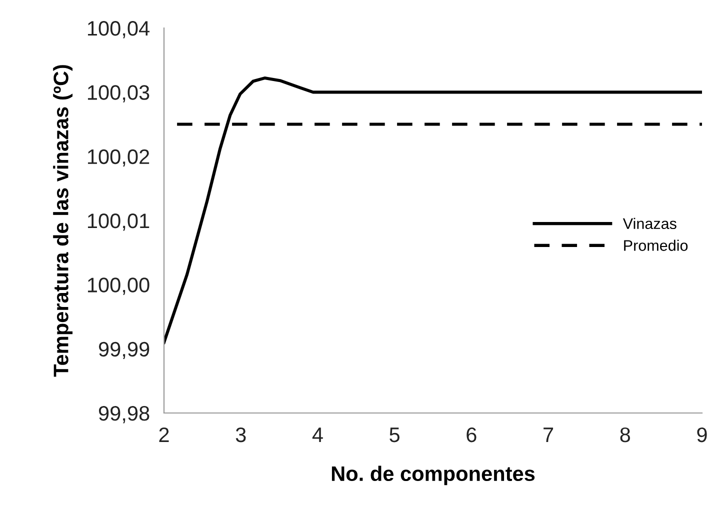 This screenshot has width=711, height=519. What do you see at coordinates (124, 351) in the screenshot?
I see `y-tick-label: 99,99` at bounding box center [124, 351].